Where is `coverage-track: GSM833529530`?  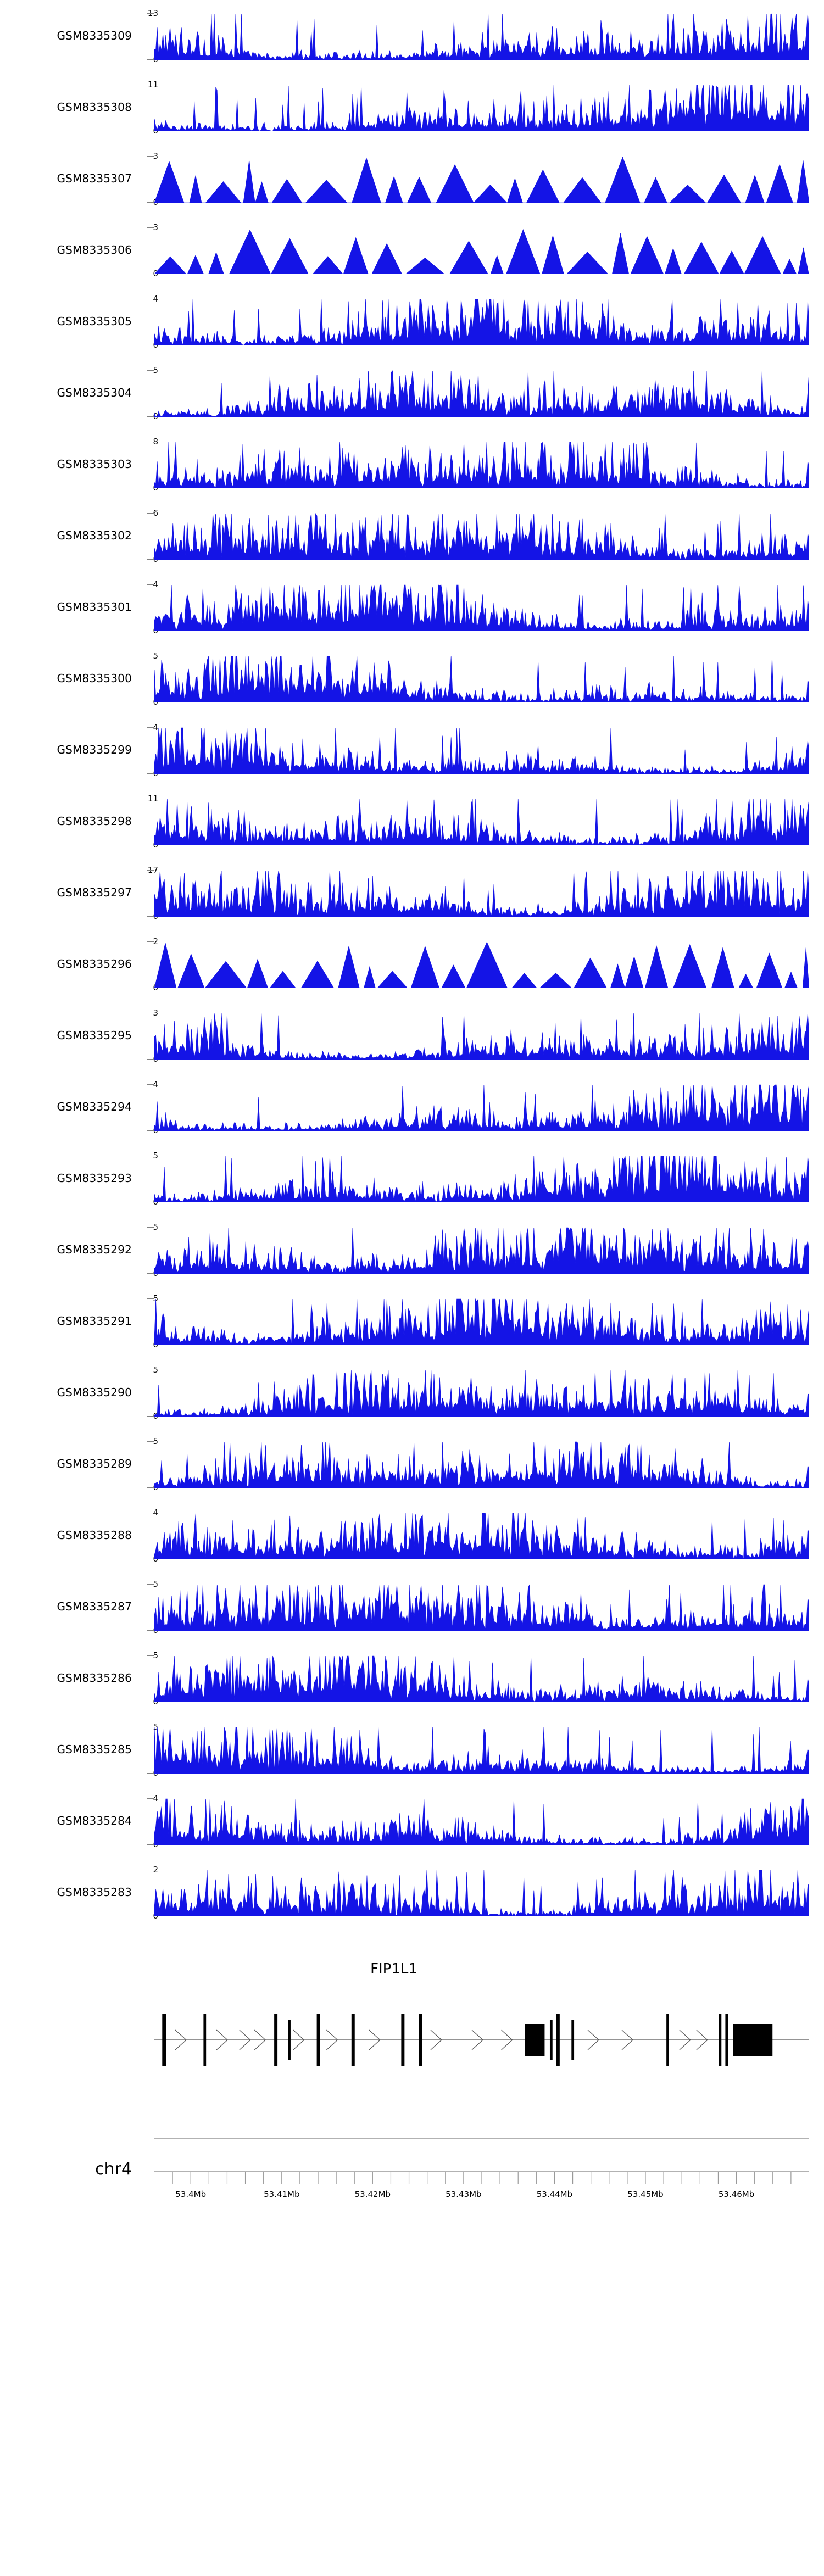
coverage-track: GSM833529530 is located at coordinates (412, 1035).